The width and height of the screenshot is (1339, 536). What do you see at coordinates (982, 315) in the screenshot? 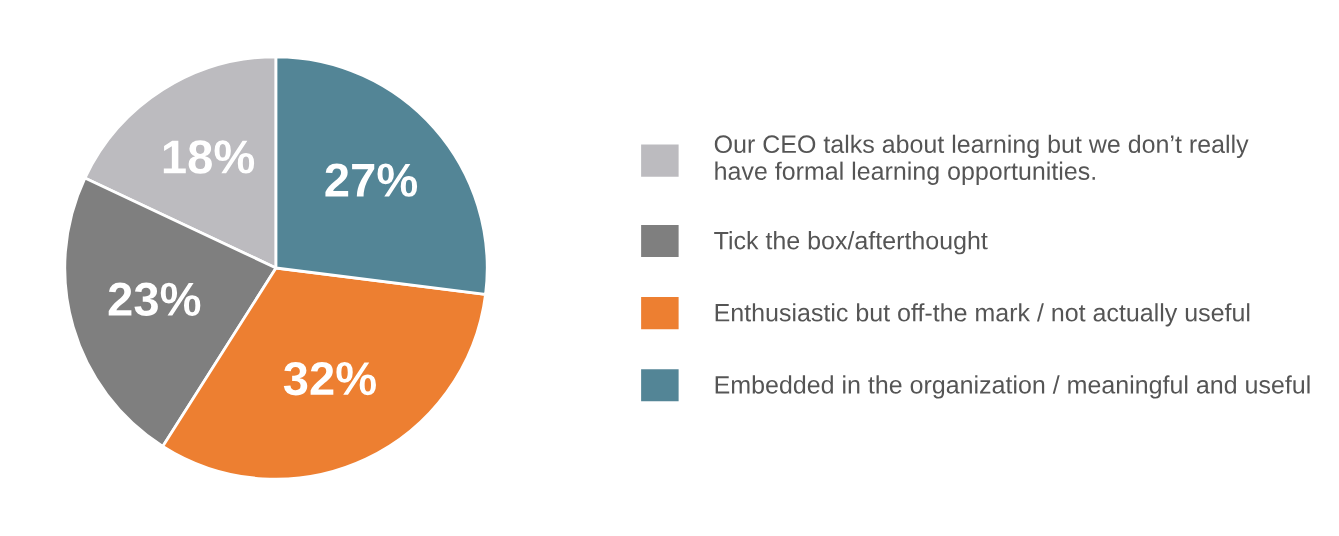
I see `legend-label: Enthusiastic but off-the mark / not actually useful` at bounding box center [982, 315].